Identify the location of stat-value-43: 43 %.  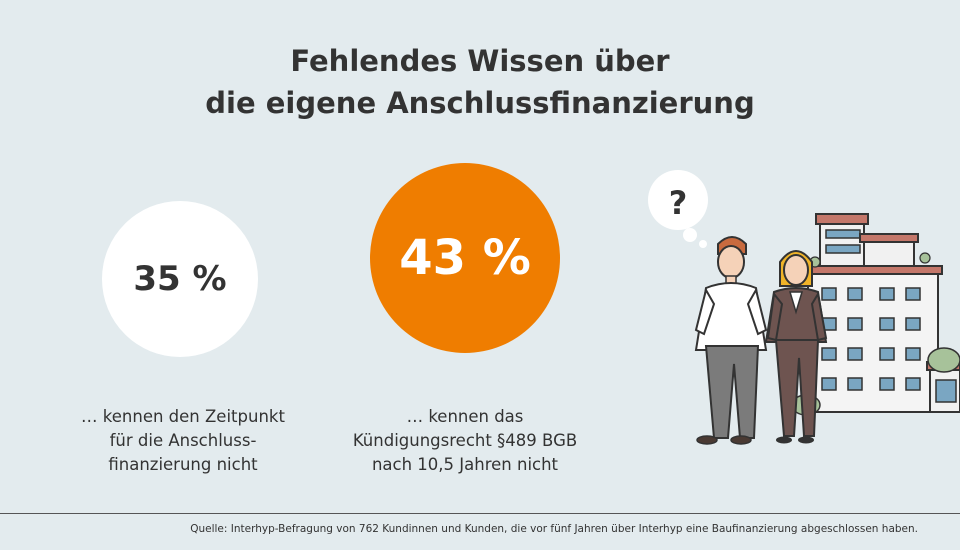
(465, 258).